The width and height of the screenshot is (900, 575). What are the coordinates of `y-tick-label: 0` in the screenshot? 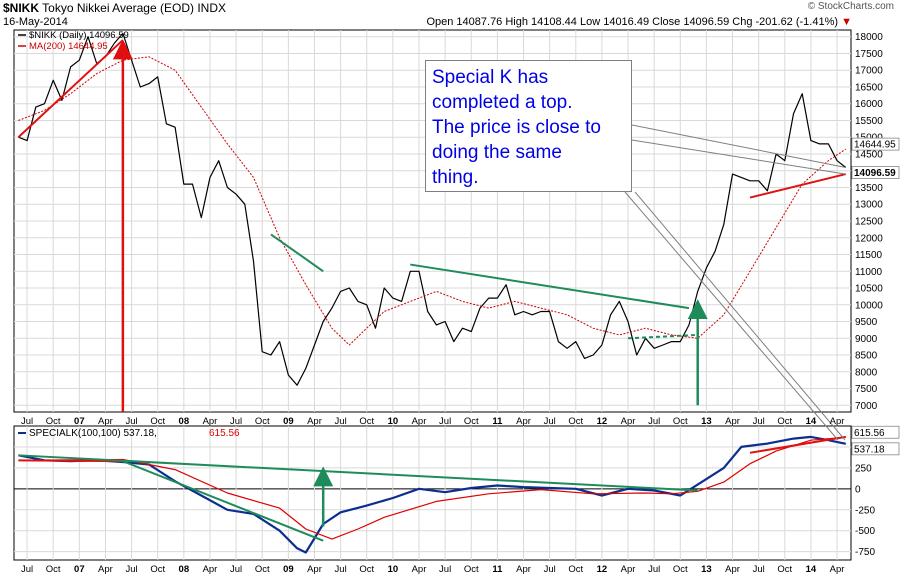 It's located at (858, 489).